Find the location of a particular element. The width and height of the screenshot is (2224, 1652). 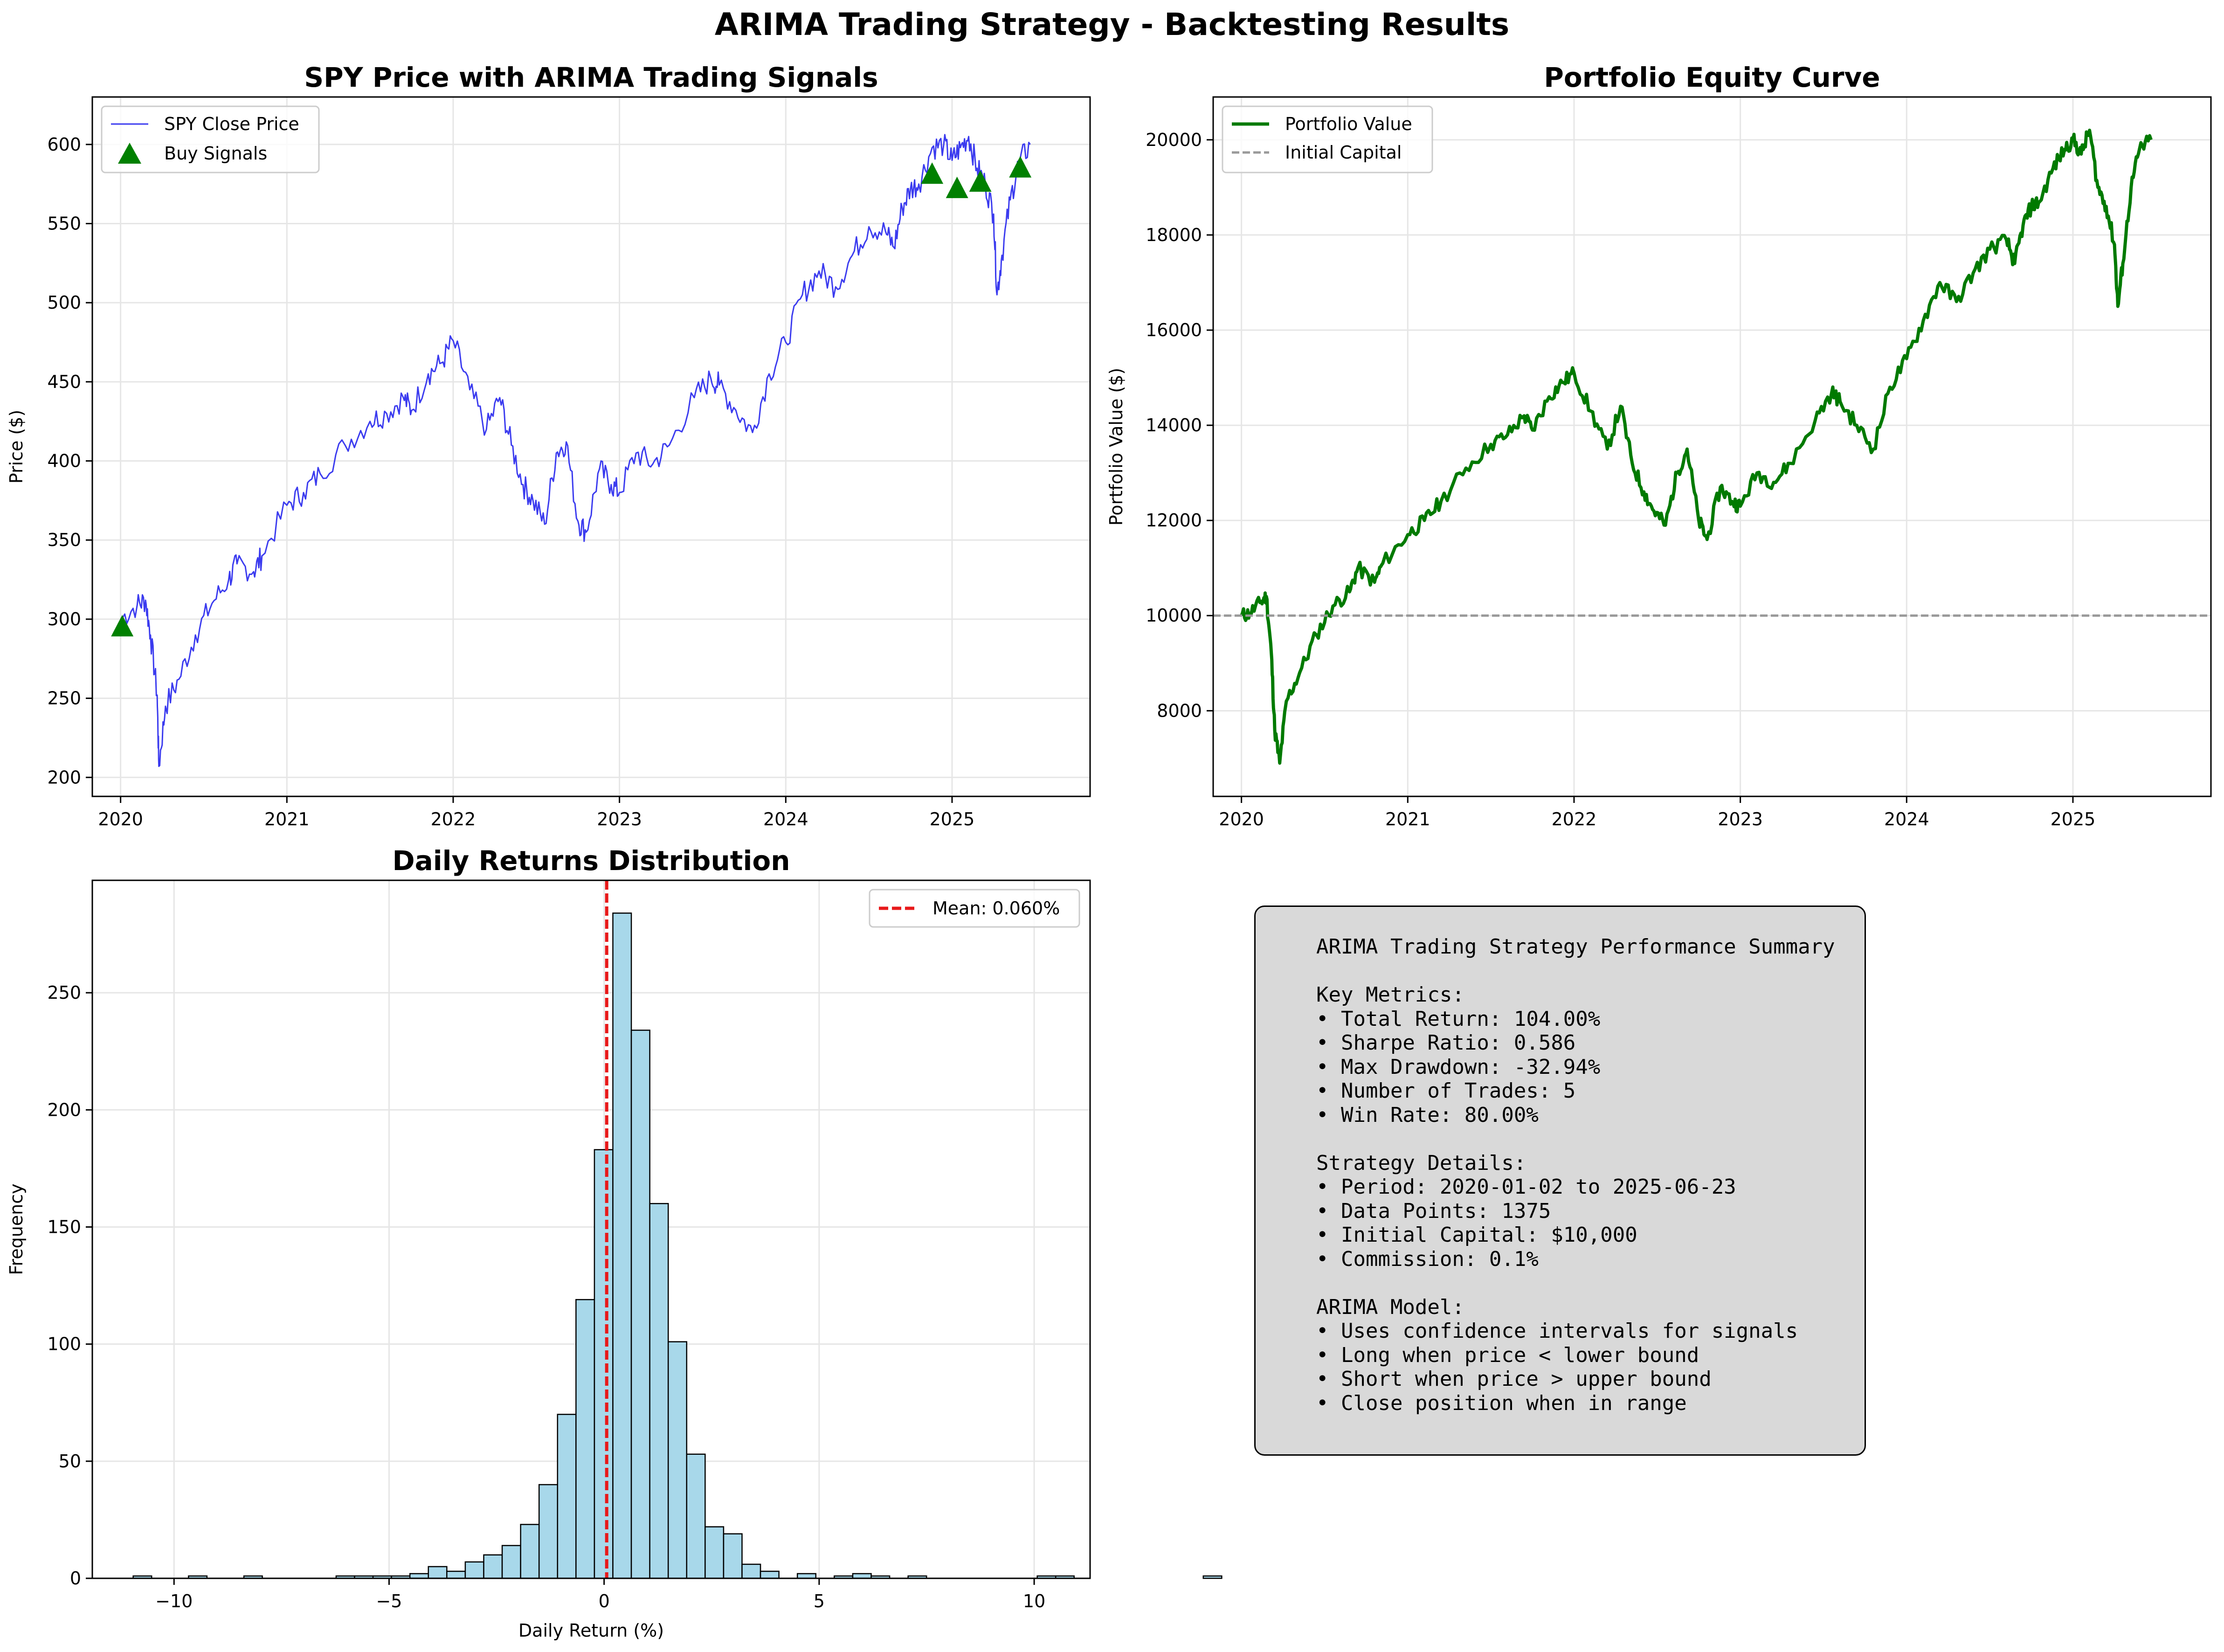

price-legend-label-buy: Buy Signals is located at coordinates (215, 153).